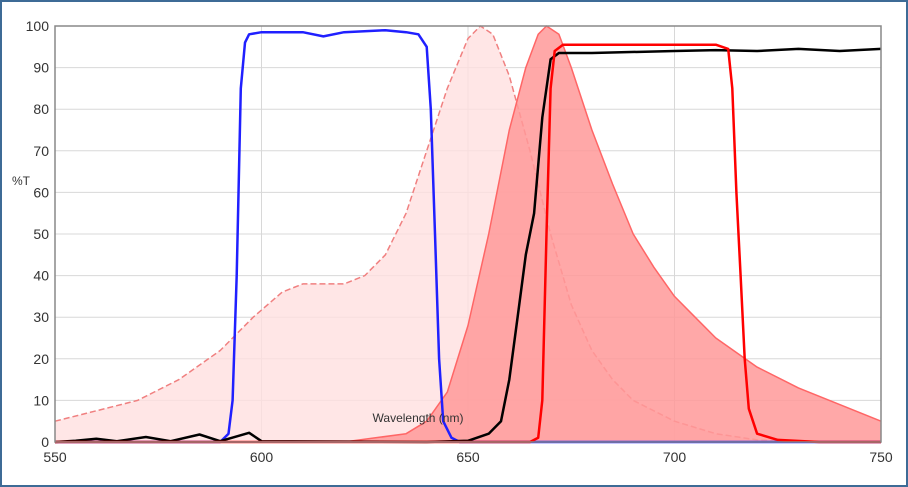 The width and height of the screenshot is (908, 487). Describe the element at coordinates (41, 234) in the screenshot. I see `y-tick-label: 50` at that location.